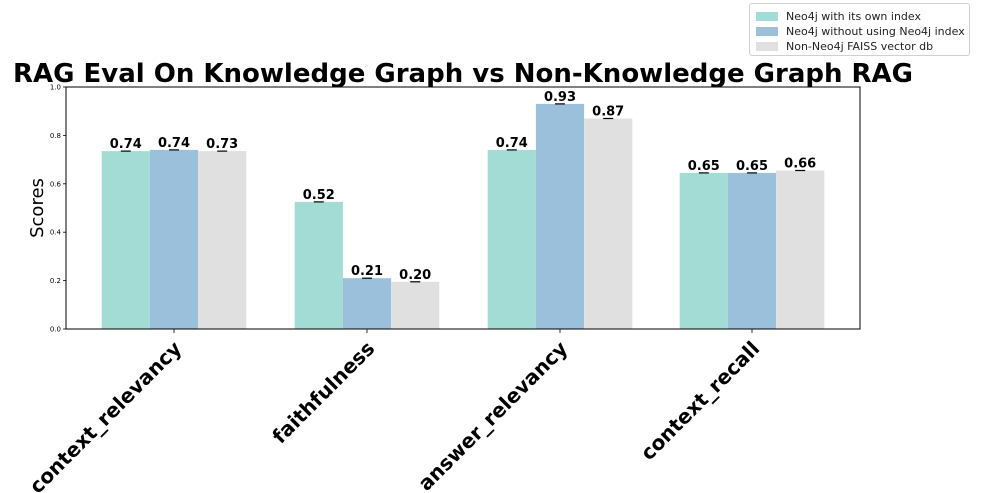 The width and height of the screenshot is (987, 493). Describe the element at coordinates (55, 281) in the screenshot. I see `y-tick-label-1: 0.2` at that location.